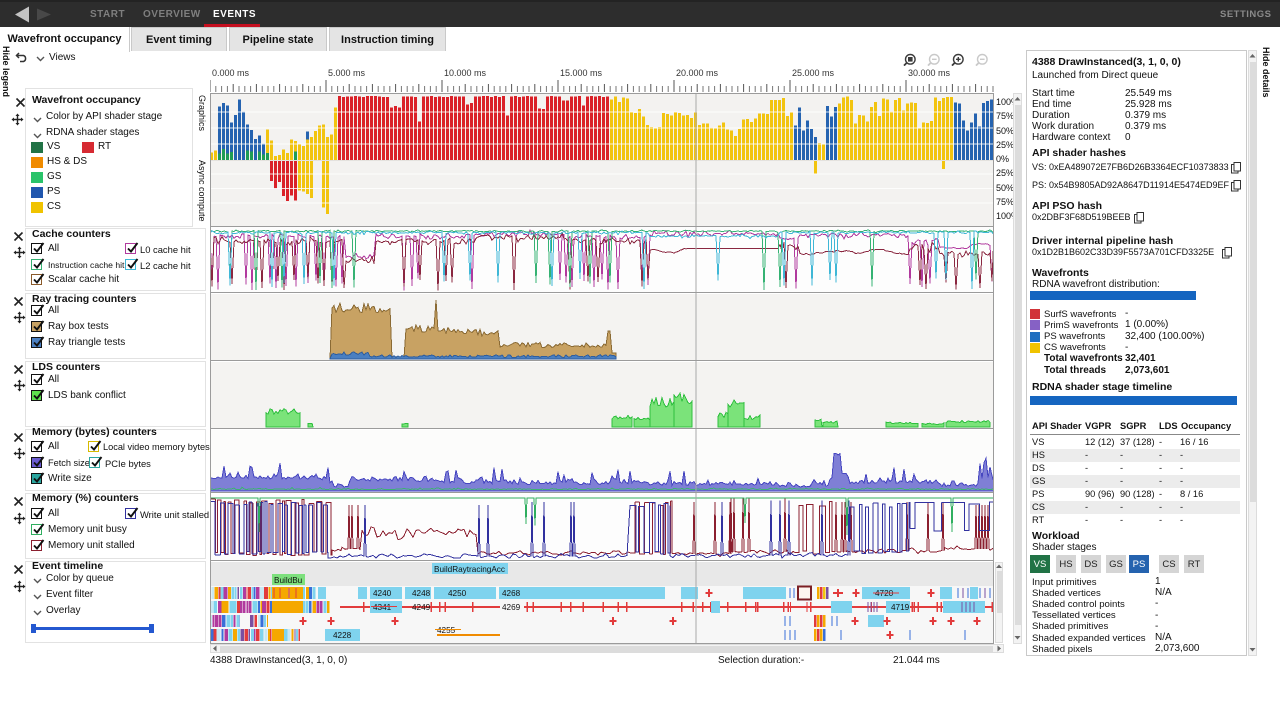  What do you see at coordinates (382, 607) in the screenshot?
I see `svg-text: 4341` at bounding box center [382, 607].